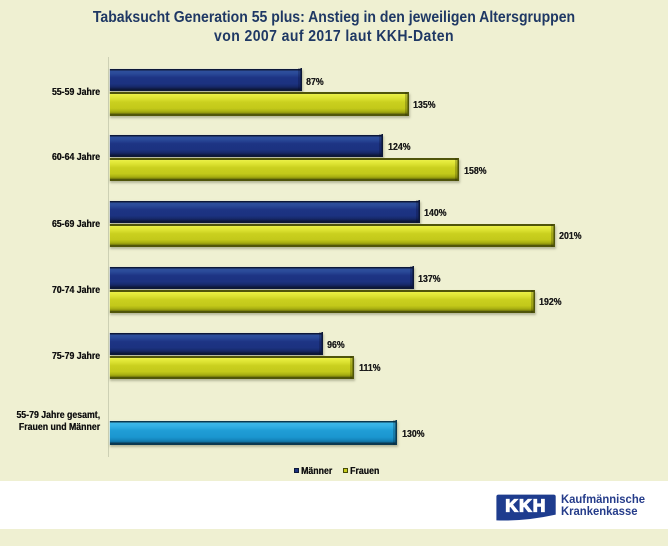  I want to click on svg-text: KKH, so click(525, 506).